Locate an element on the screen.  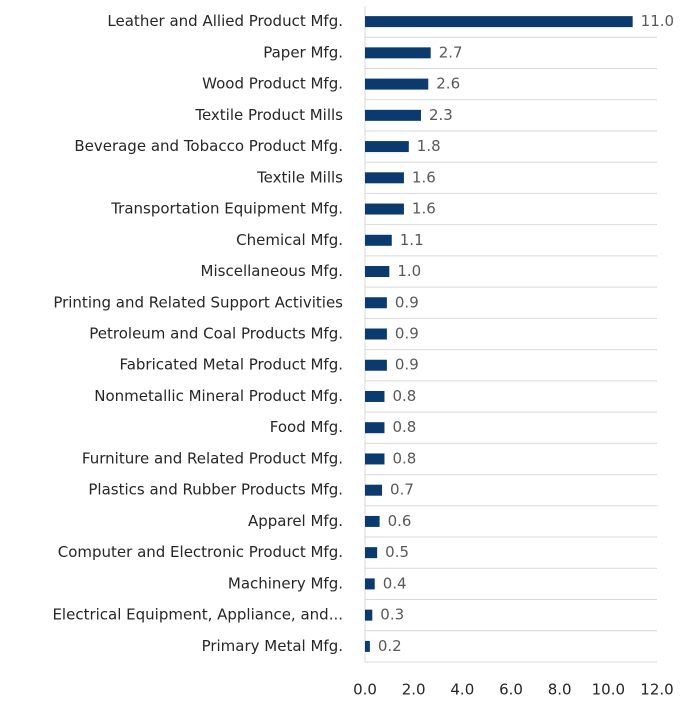
category-label: Computer and Electronic Product Mfg. is located at coordinates (200, 552).